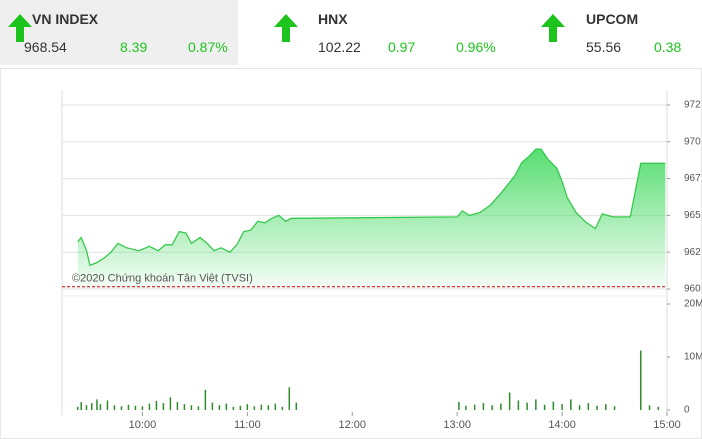  Describe the element at coordinates (693, 357) in the screenshot. I see `y-tick-label: 10M` at that location.